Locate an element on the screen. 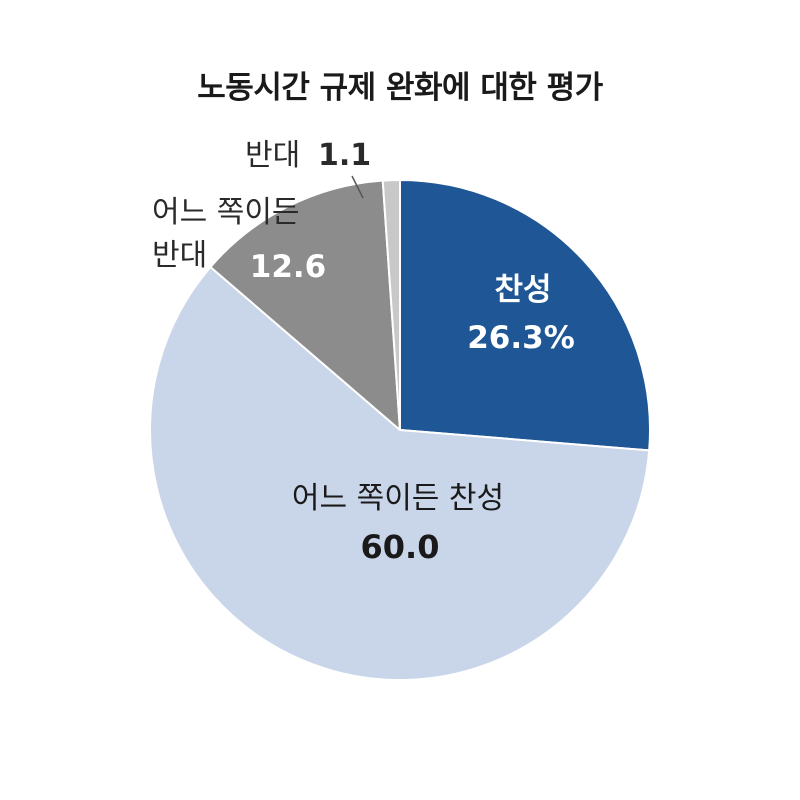 This screenshot has height=800, width=800. slice-value-support: 26.3% is located at coordinates (521, 338).